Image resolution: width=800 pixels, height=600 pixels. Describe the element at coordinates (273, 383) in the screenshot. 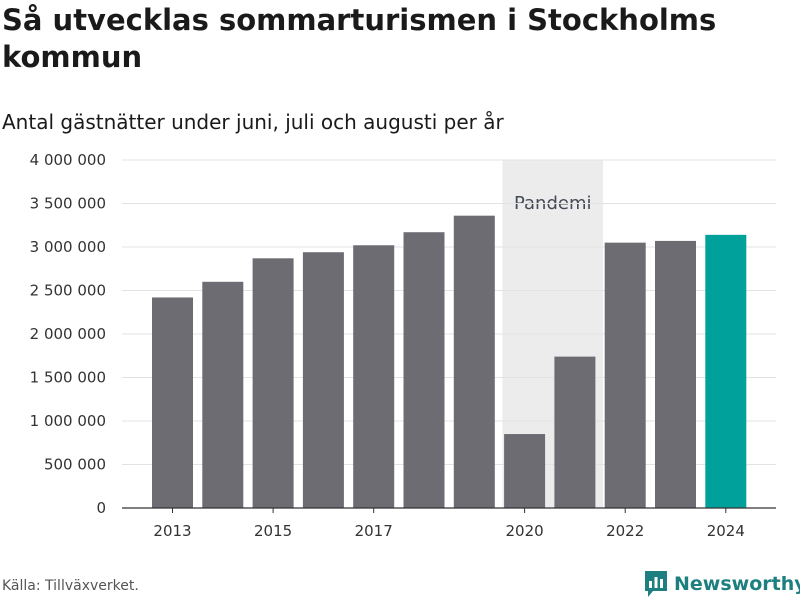

I see `bar-2015` at that location.